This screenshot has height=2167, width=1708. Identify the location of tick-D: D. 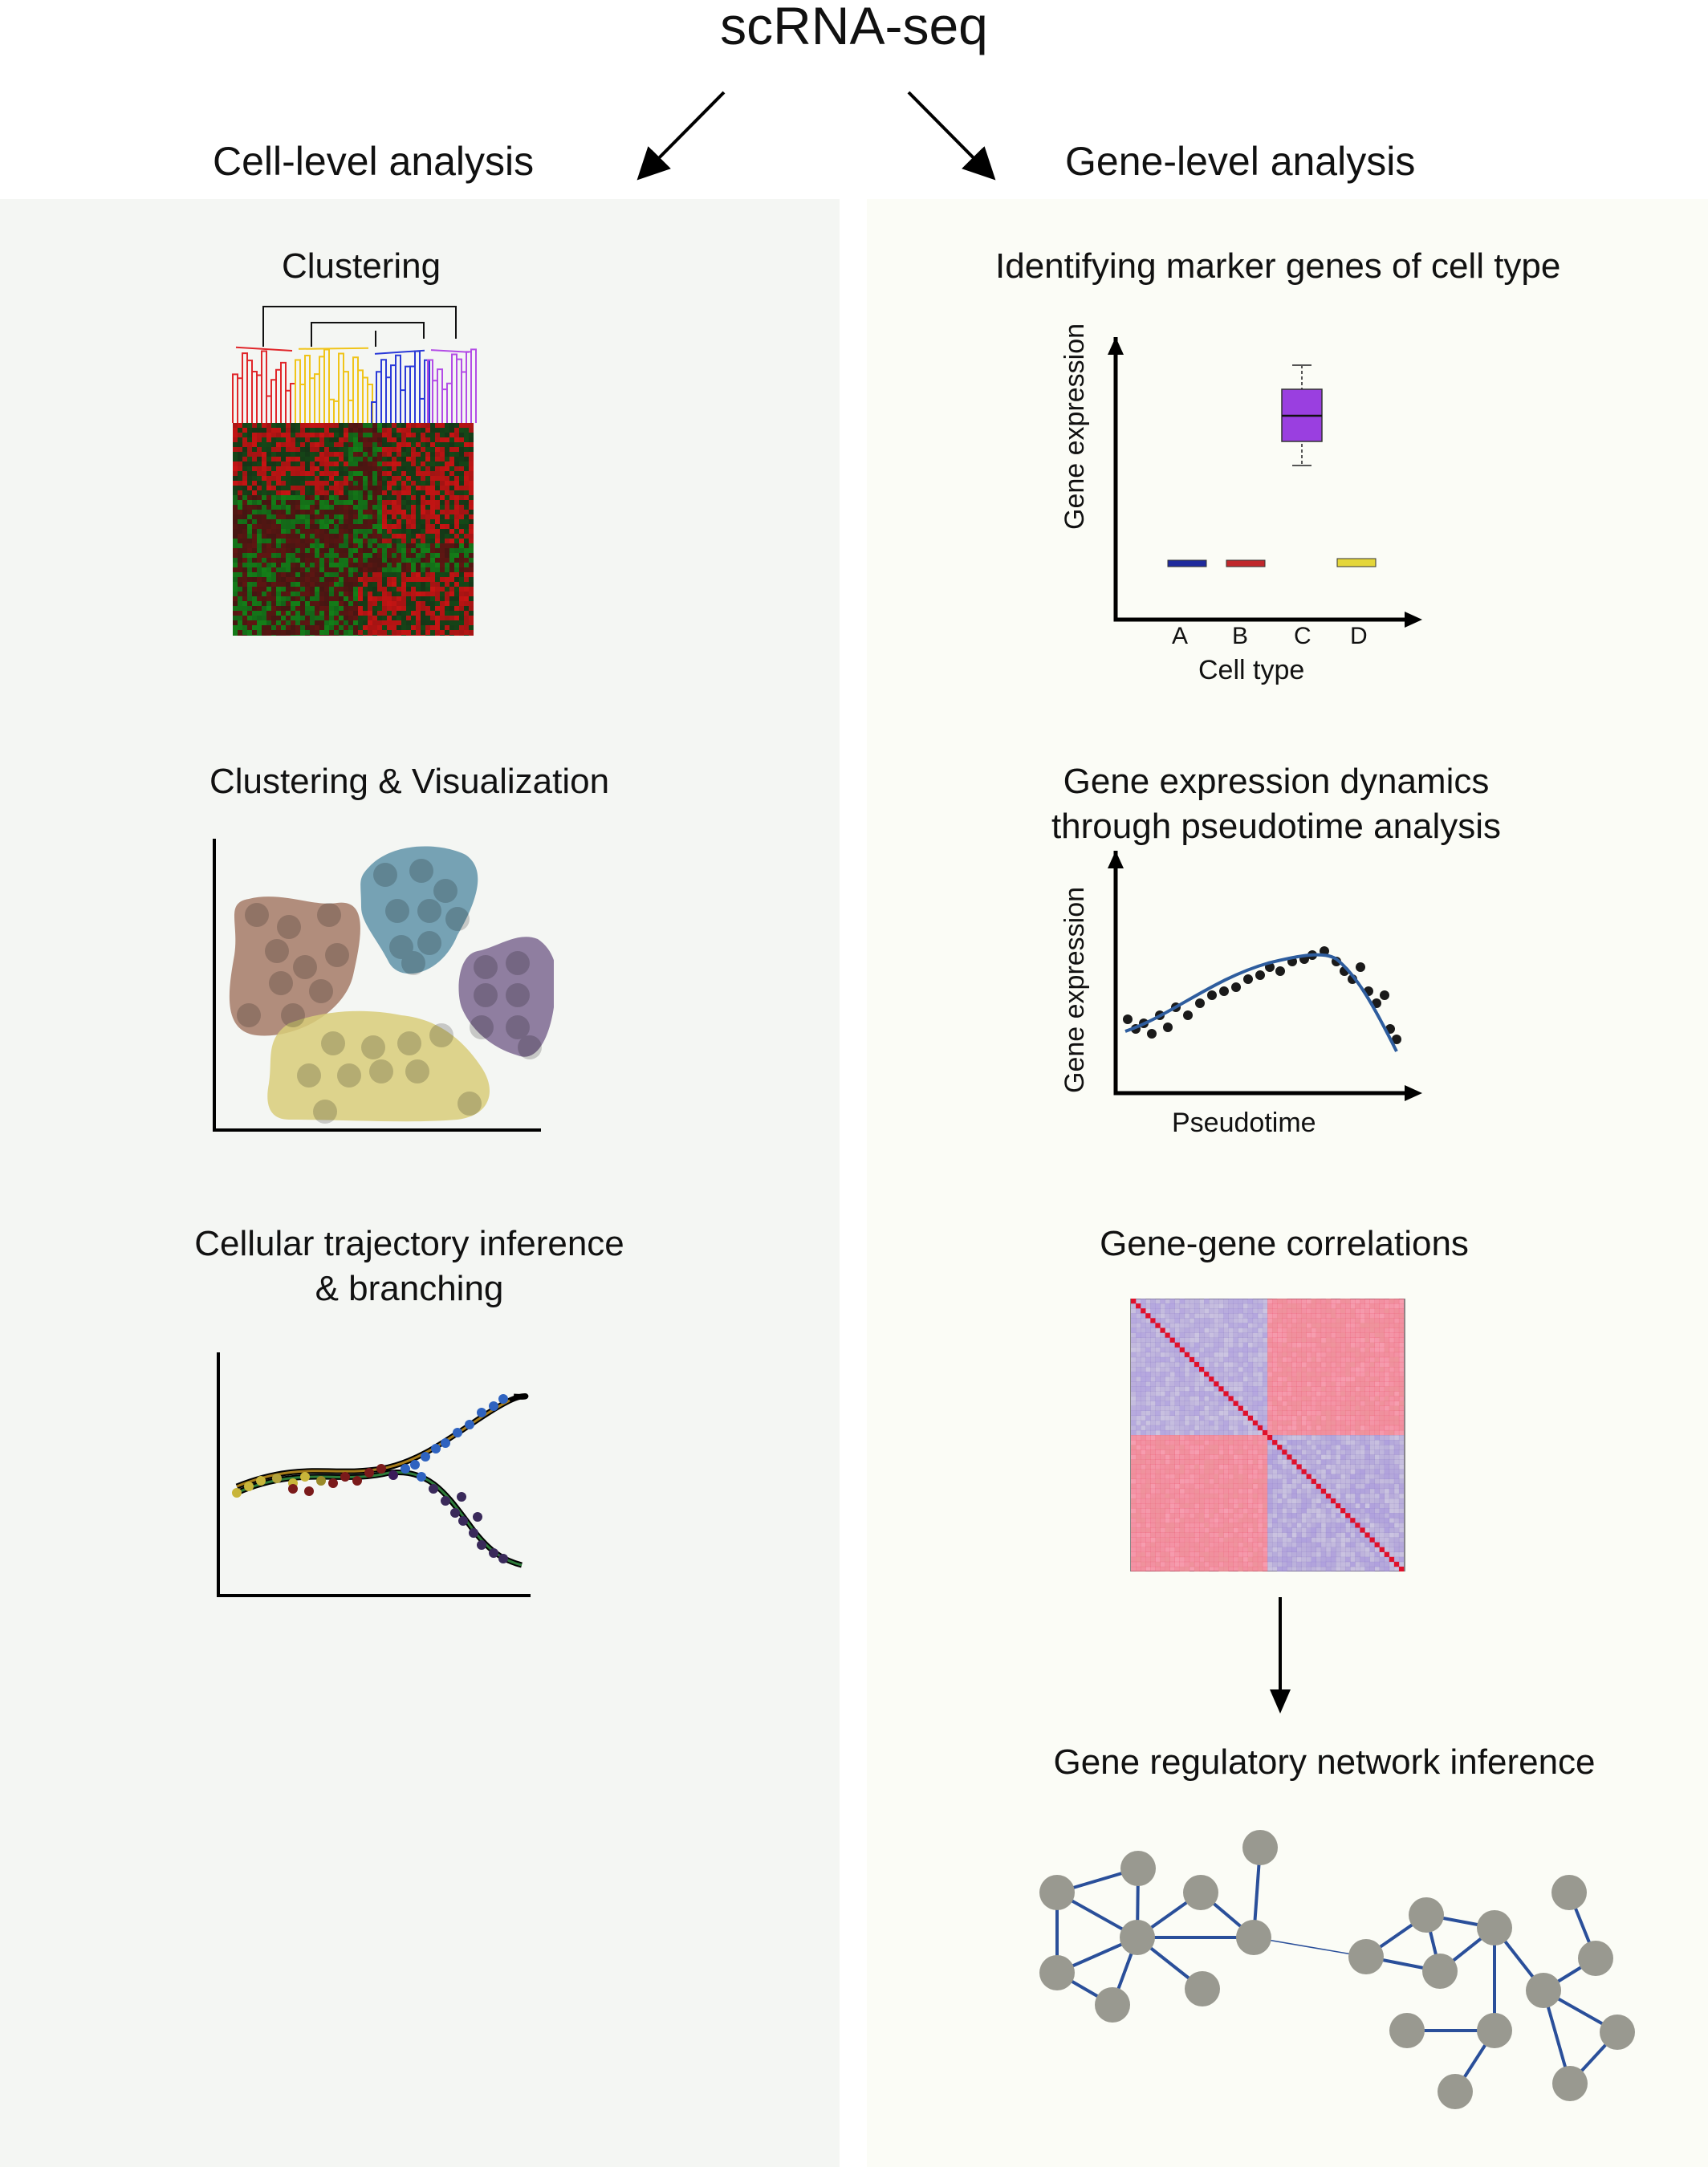
(1359, 636).